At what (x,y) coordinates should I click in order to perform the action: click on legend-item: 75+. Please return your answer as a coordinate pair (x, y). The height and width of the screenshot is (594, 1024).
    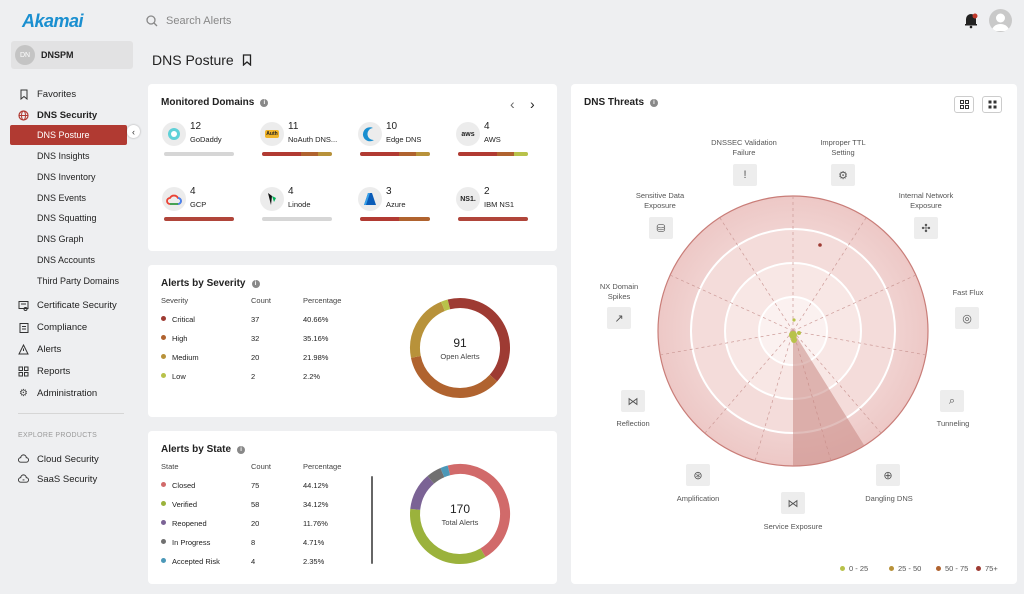
    Looking at the image, I should click on (987, 568).